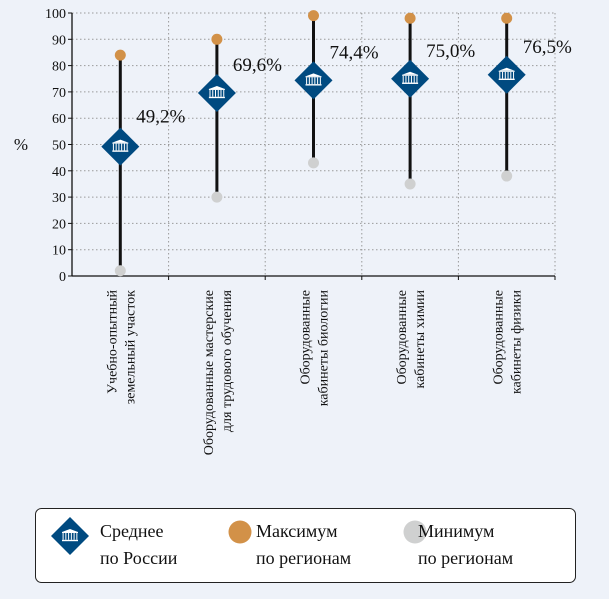 This screenshot has width=609, height=599. Describe the element at coordinates (209, 372) in the screenshot. I see `x-category-label-line: Оборудованные мастерские` at that location.